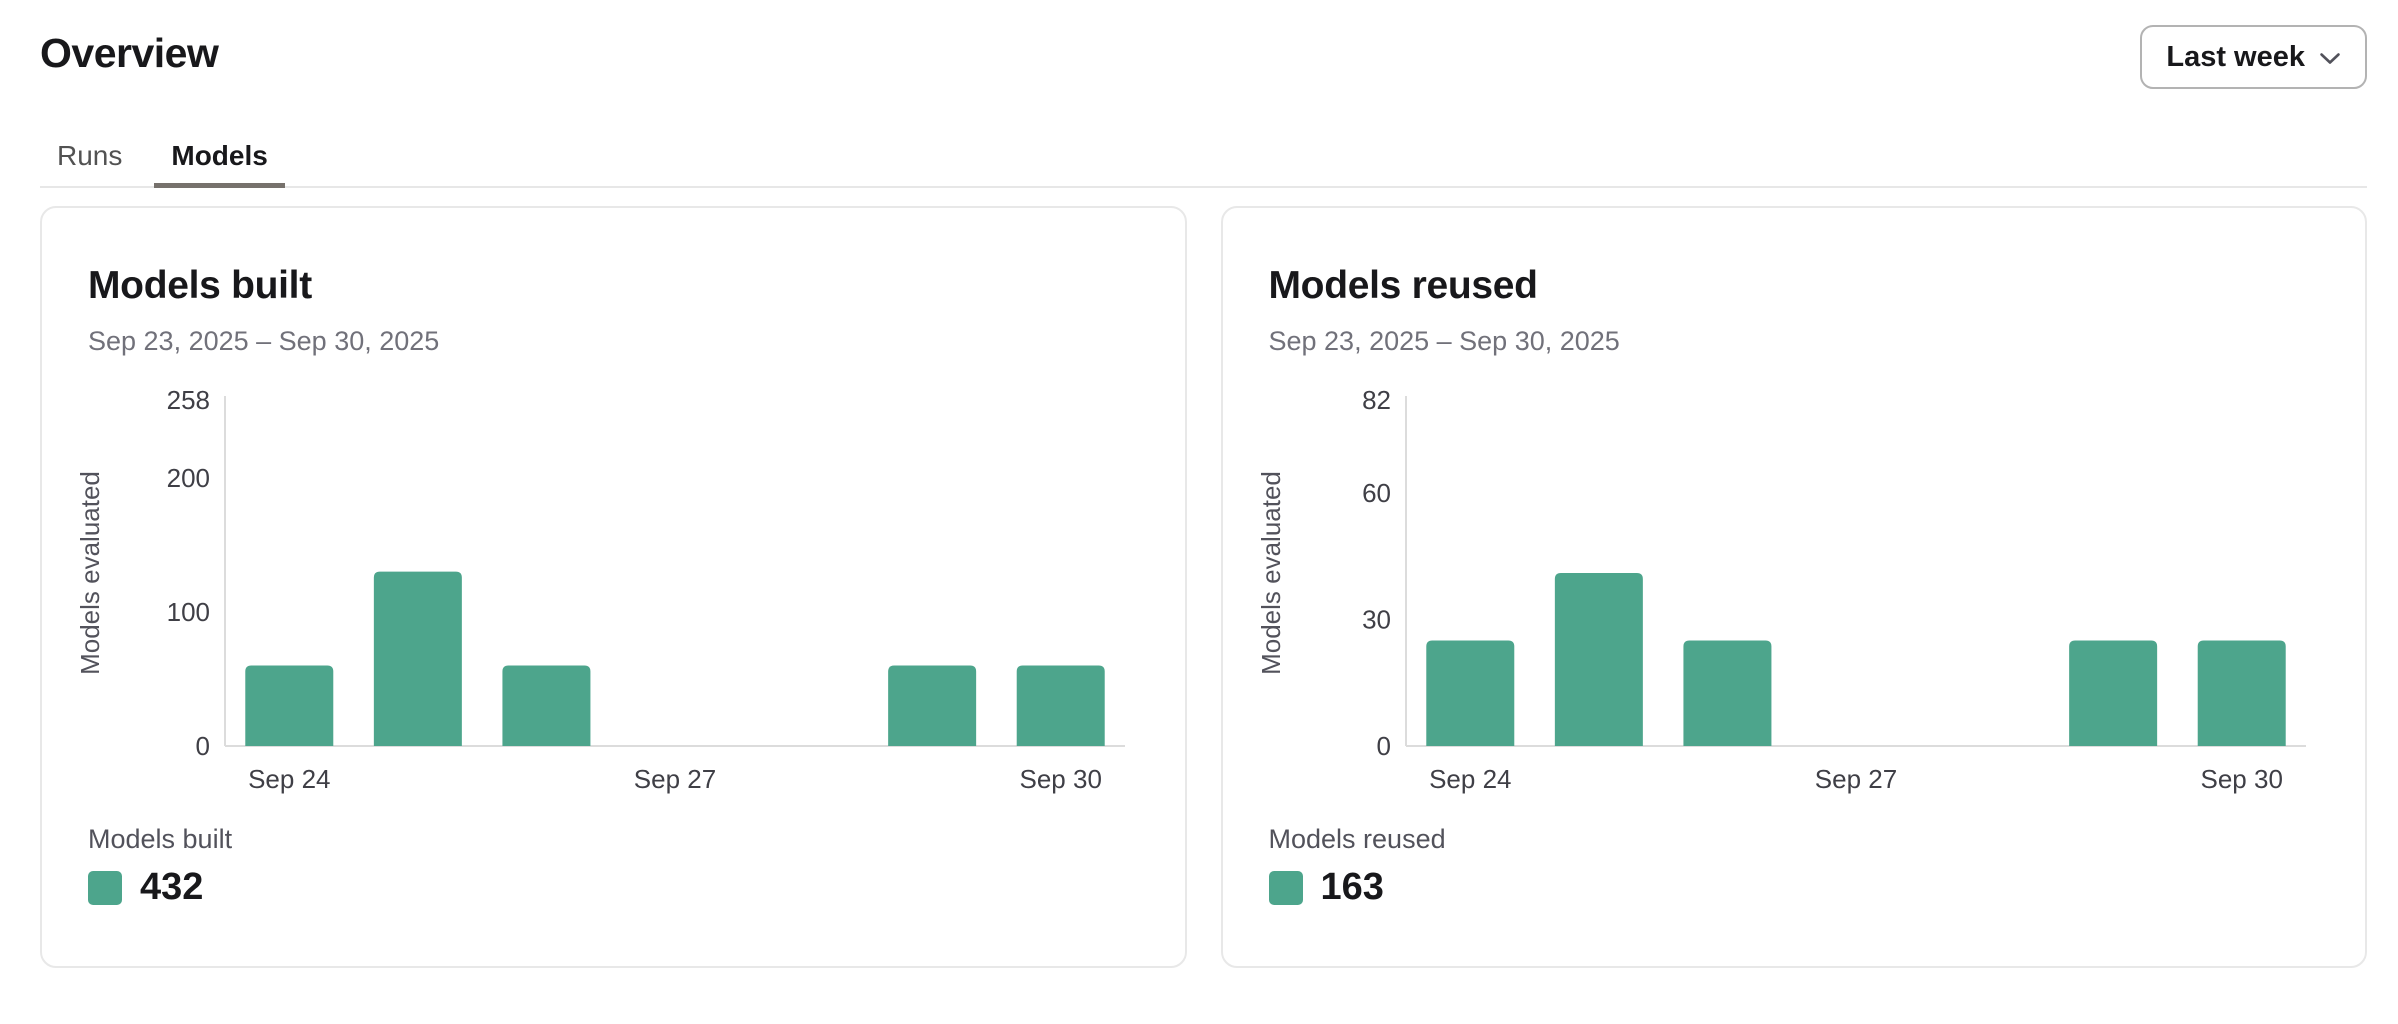 The image size is (2398, 1024). I want to click on y-tick-label: 200, so click(188, 478).